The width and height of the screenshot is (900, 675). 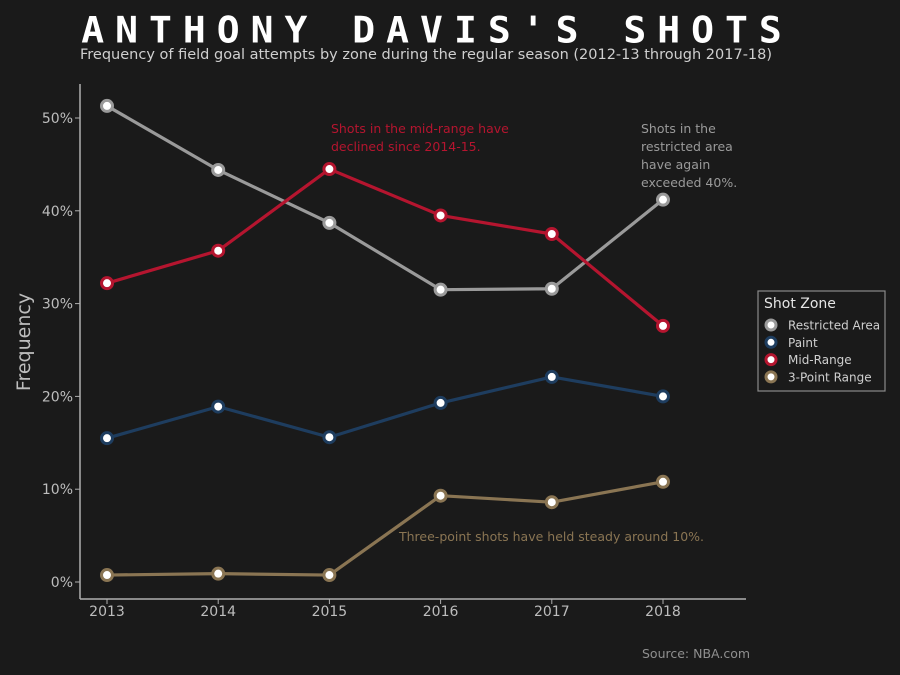 What do you see at coordinates (385, 407) in the screenshot?
I see `series-paint` at bounding box center [385, 407].